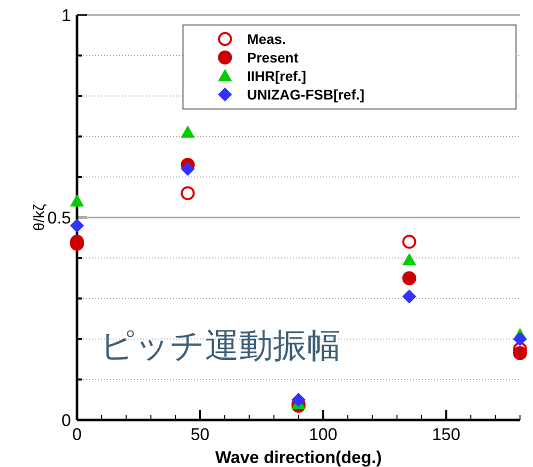 The image size is (533, 467). I want to click on x-axis-title: Wave direction(deg.), so click(298, 457).